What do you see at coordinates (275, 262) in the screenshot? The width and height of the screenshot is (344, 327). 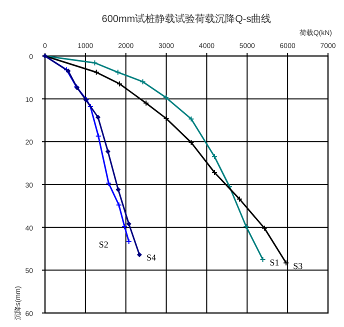 I see `series-label: S1` at bounding box center [275, 262].